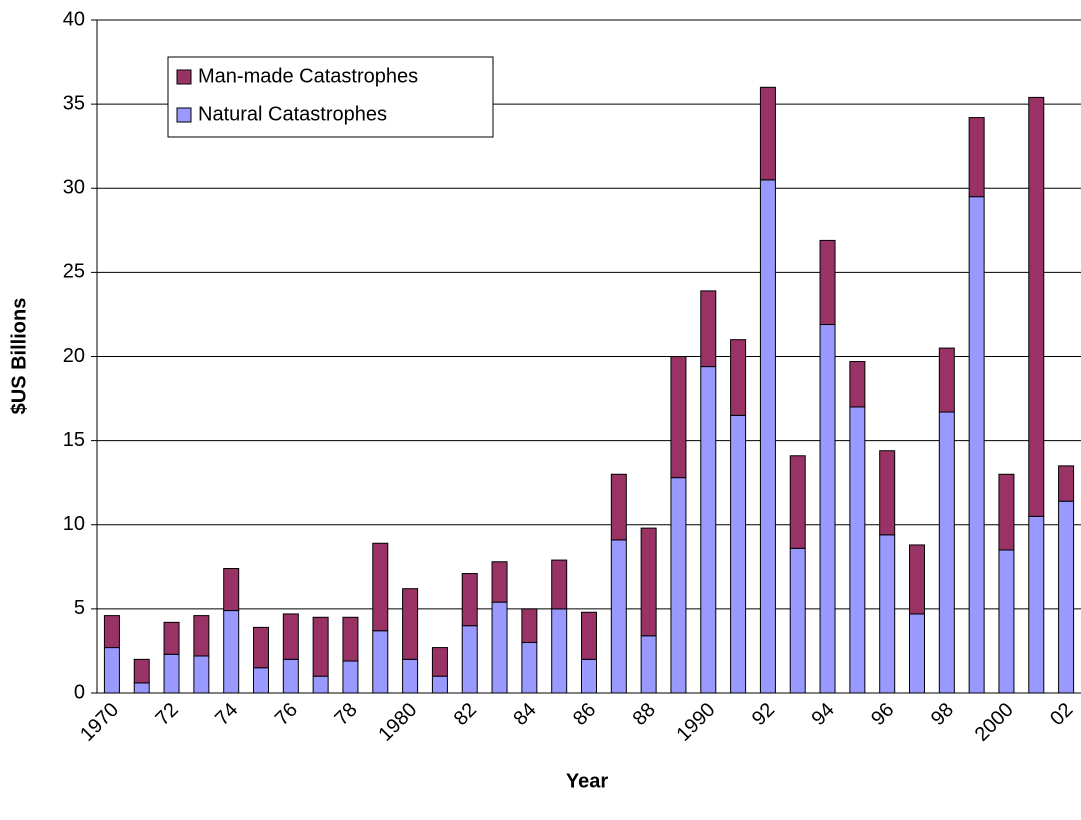  Describe the element at coordinates (644, 714) in the screenshot. I see `x-tick-label: 88` at that location.